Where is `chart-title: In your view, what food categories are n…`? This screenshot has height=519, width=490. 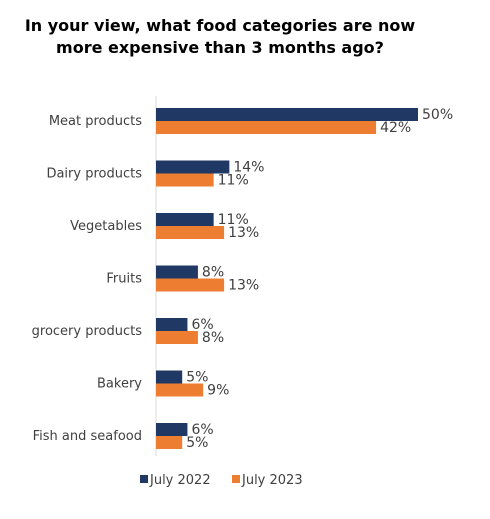 chart-title: In your view, what food categories are n… is located at coordinates (220, 37).